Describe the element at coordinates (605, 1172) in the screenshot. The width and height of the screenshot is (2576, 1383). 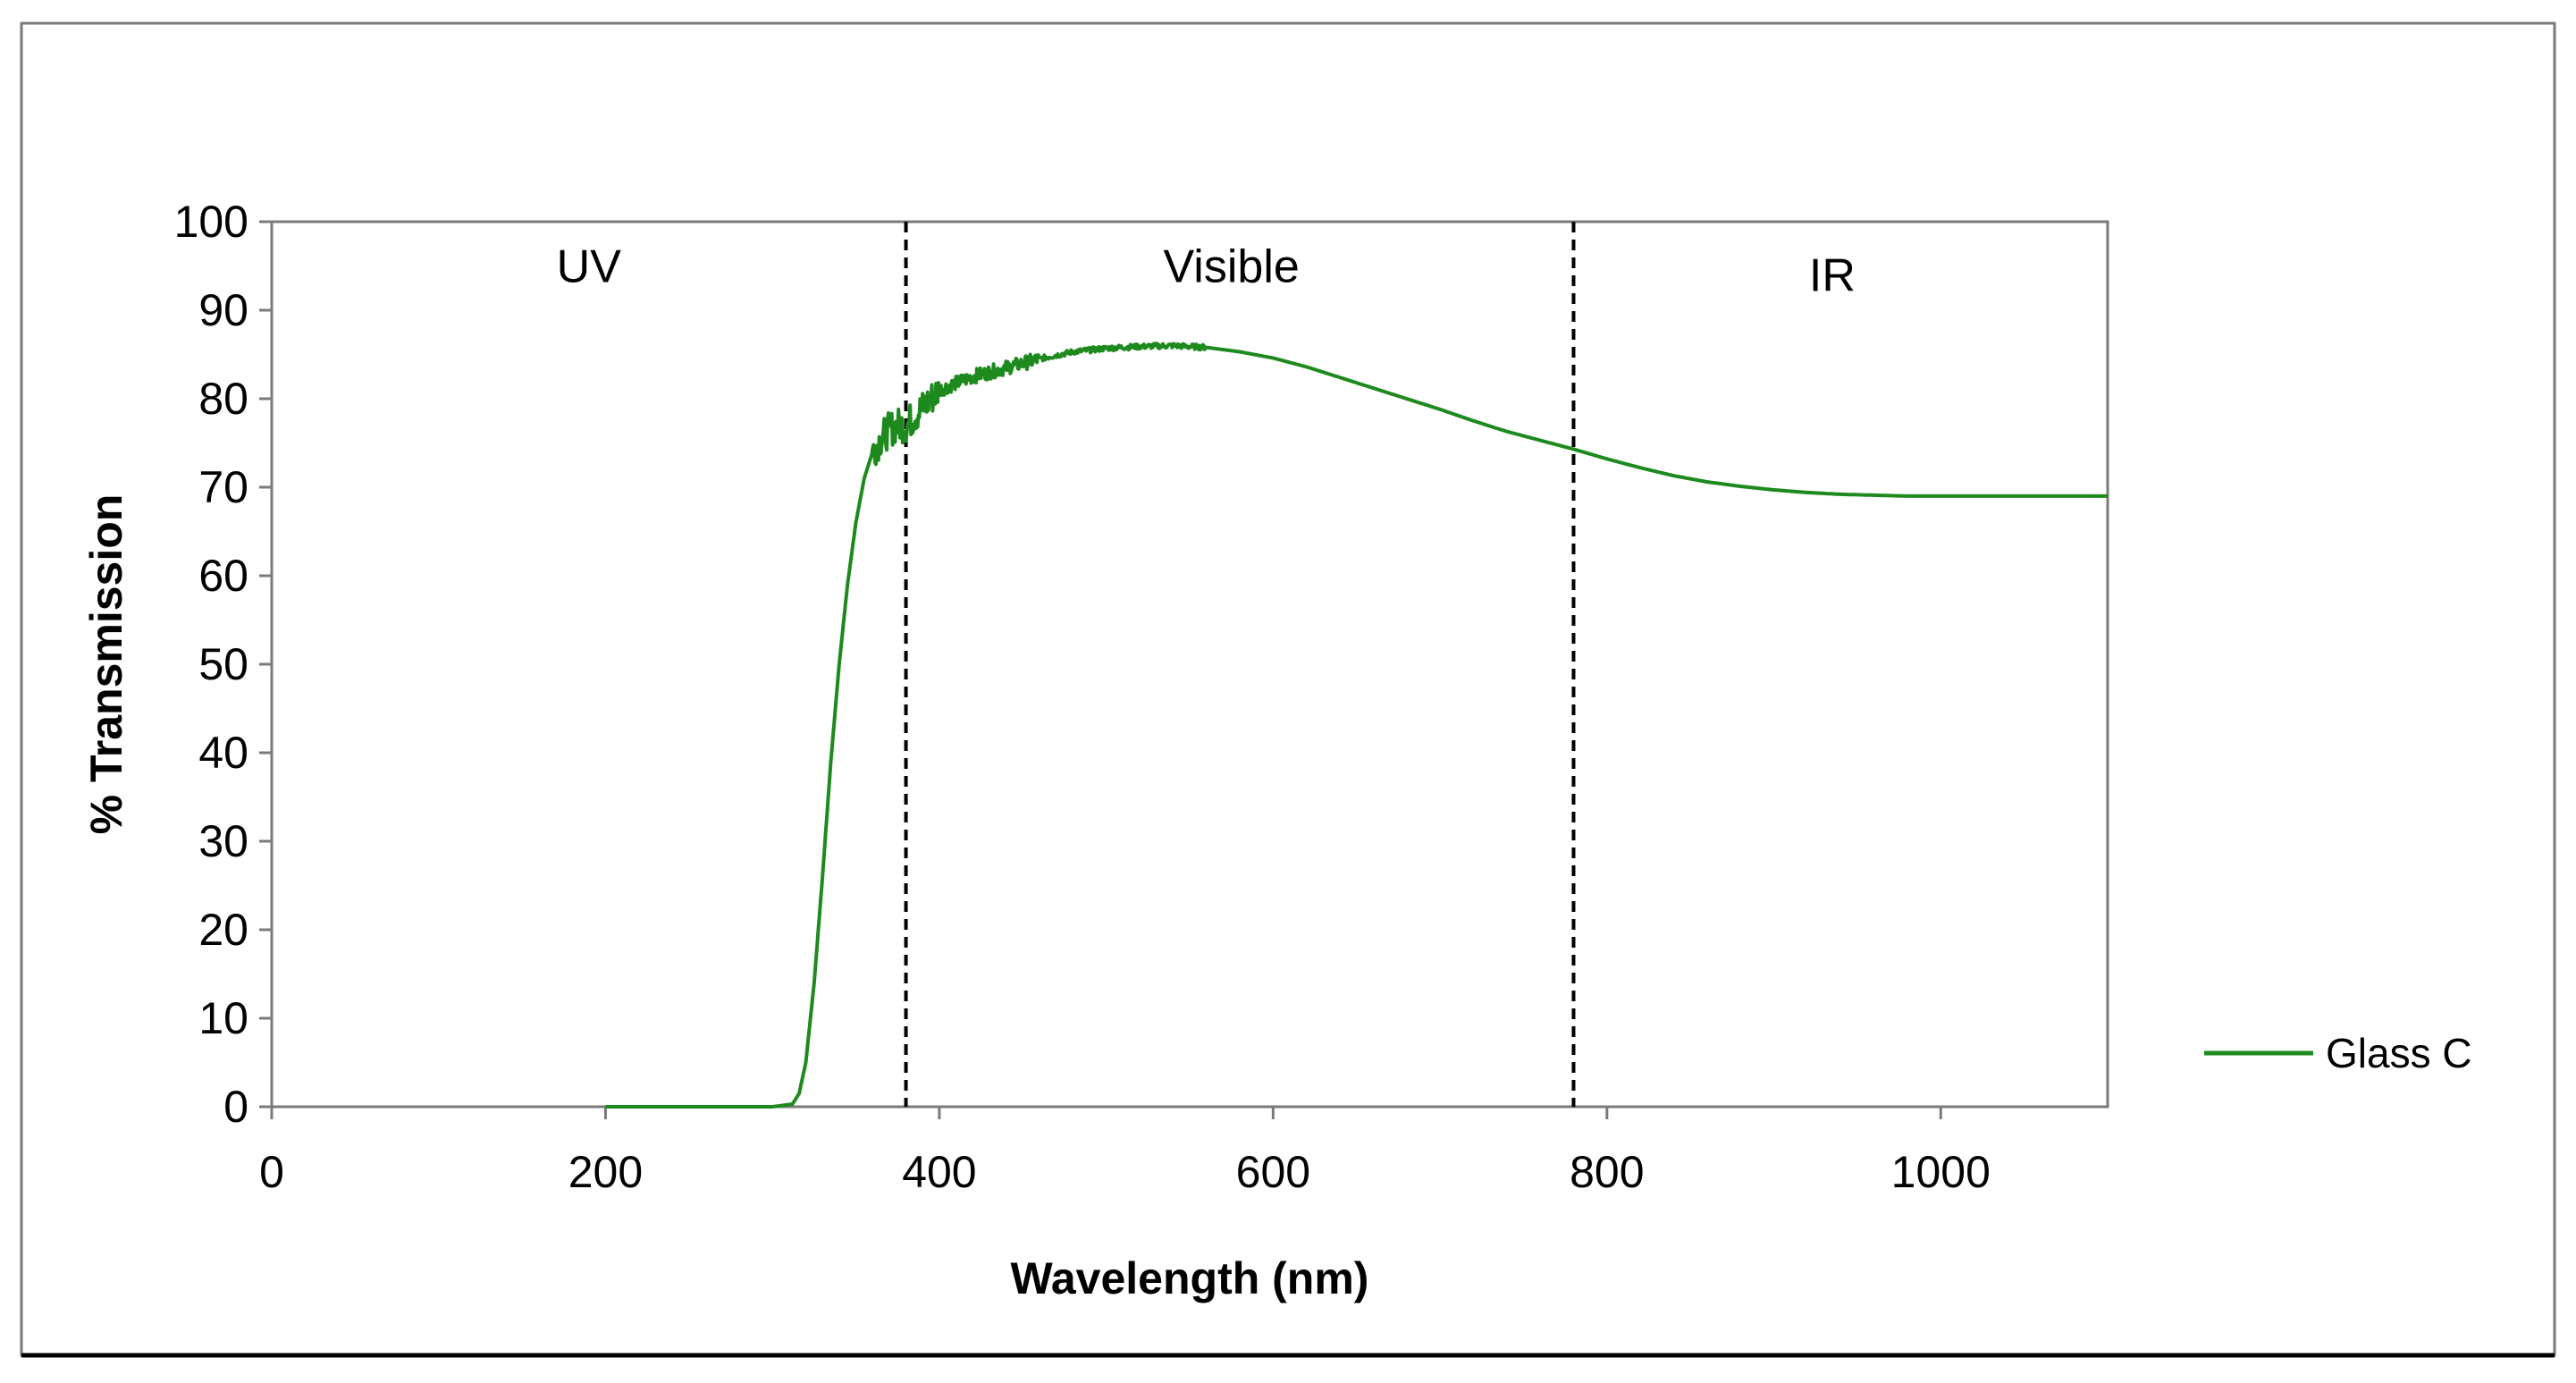
I see `x-tick-label: 200` at that location.